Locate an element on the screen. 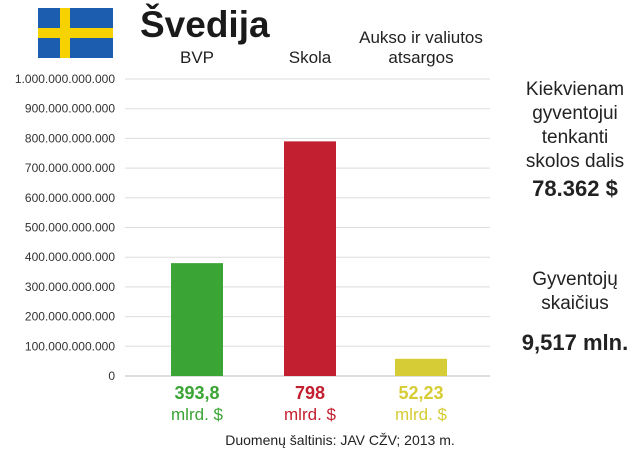  y-tick-label: 400.000.000.000 is located at coordinates (70, 257).